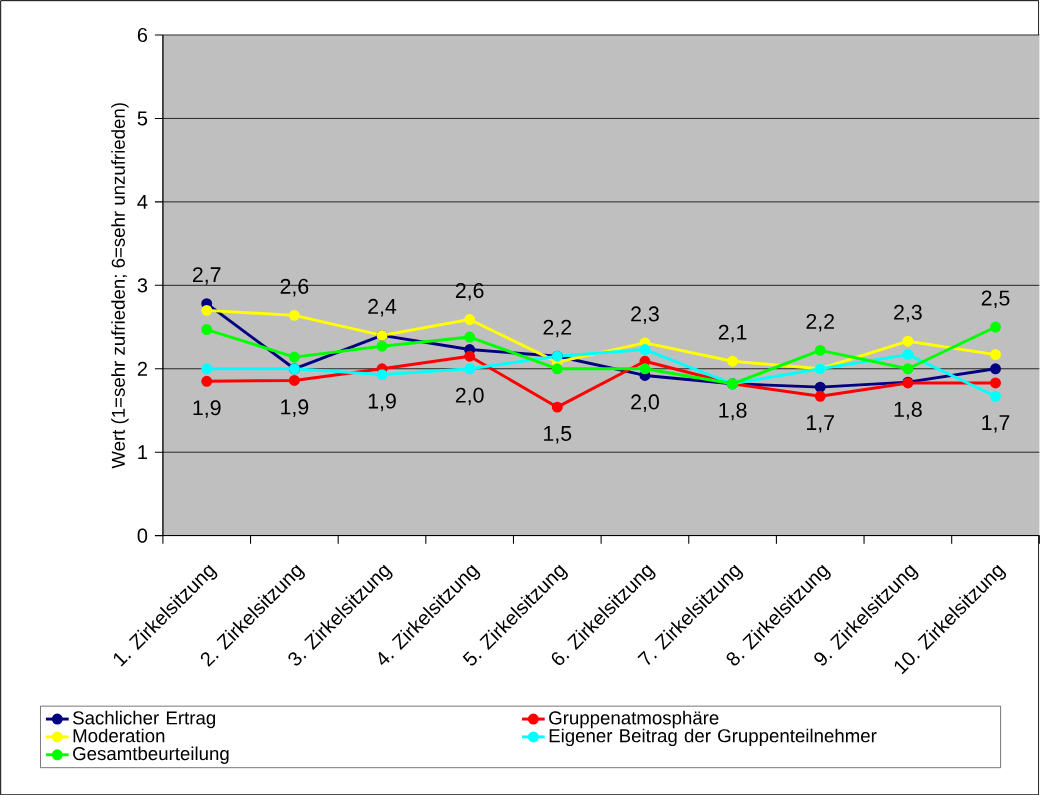 The height and width of the screenshot is (795, 1040). Describe the element at coordinates (995, 299) in the screenshot. I see `annotation: 2,5` at that location.